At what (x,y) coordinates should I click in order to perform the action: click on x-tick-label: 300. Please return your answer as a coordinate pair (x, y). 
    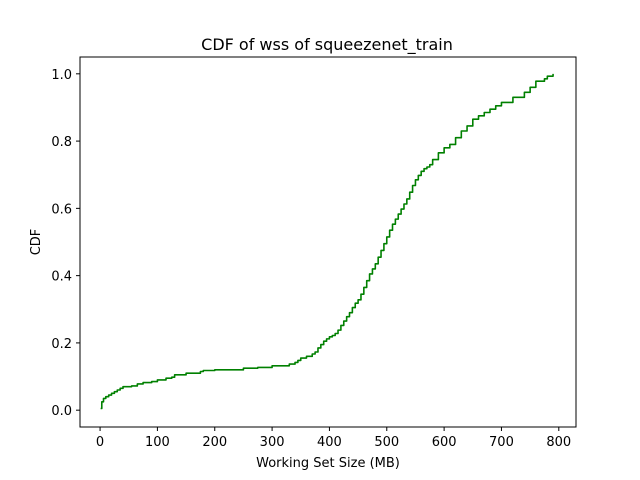
    Looking at the image, I should click on (272, 442).